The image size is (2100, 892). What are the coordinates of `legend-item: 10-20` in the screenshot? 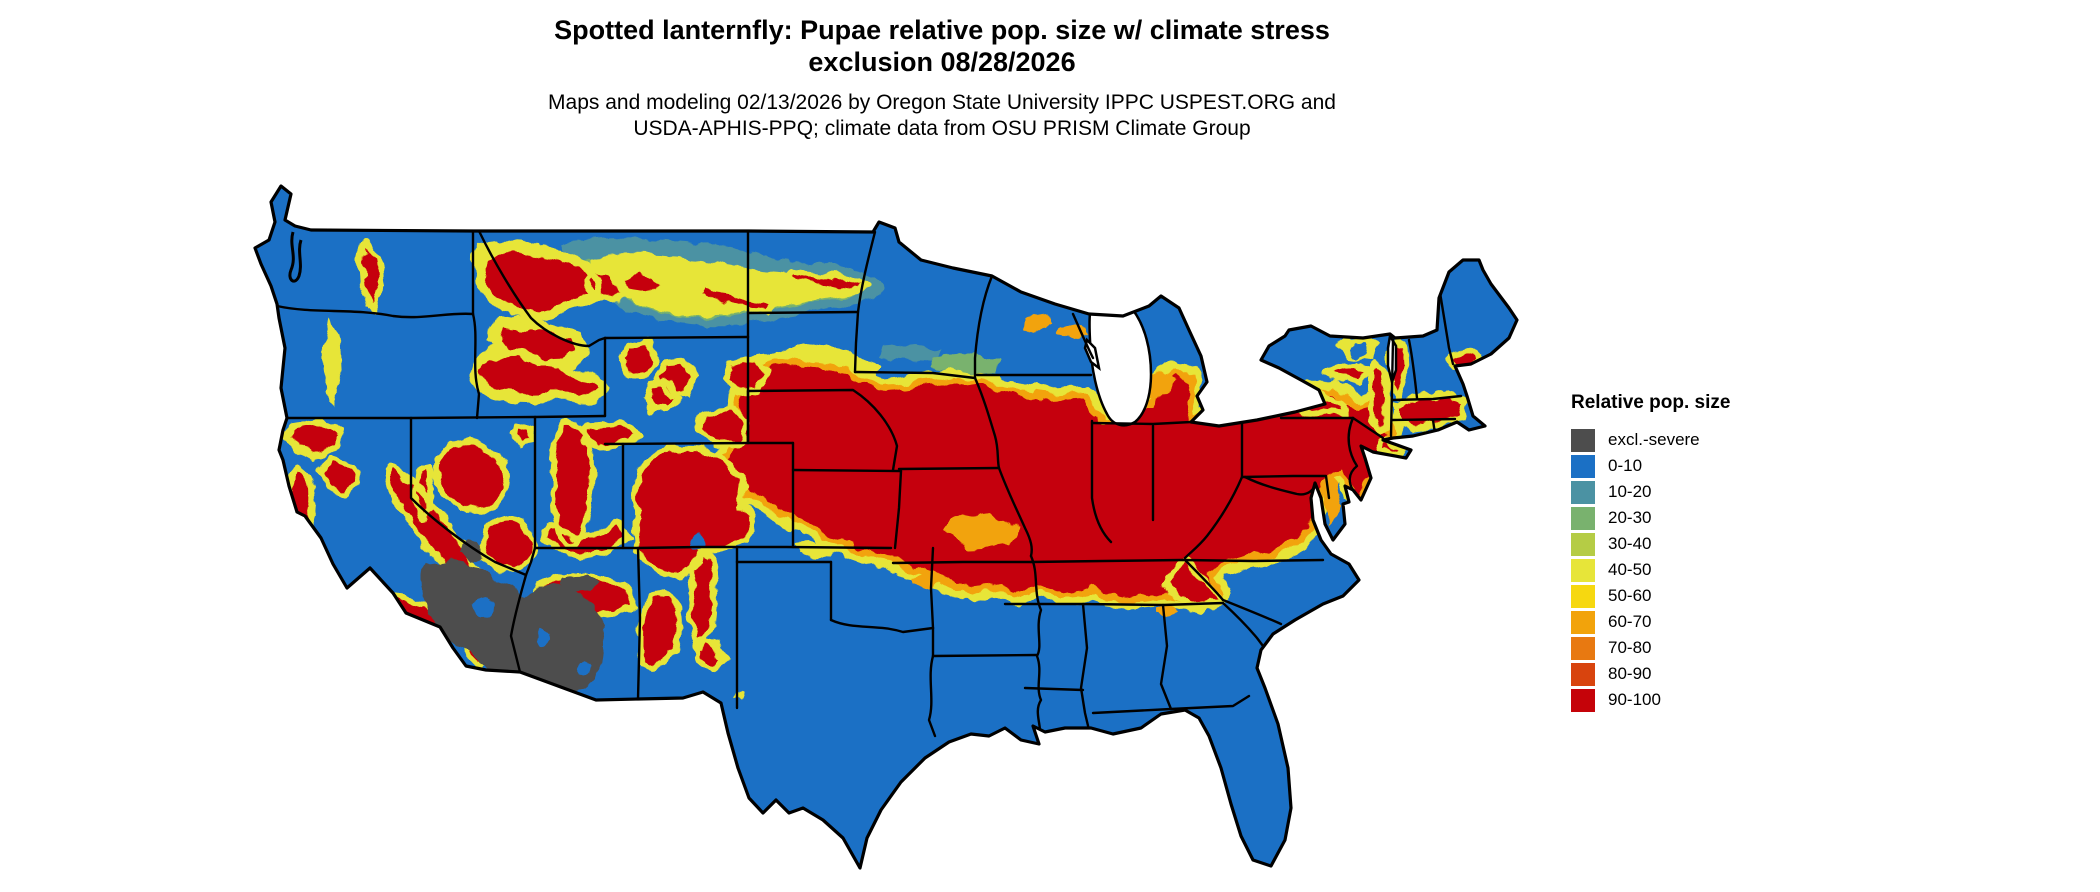 It's located at (1701, 492).